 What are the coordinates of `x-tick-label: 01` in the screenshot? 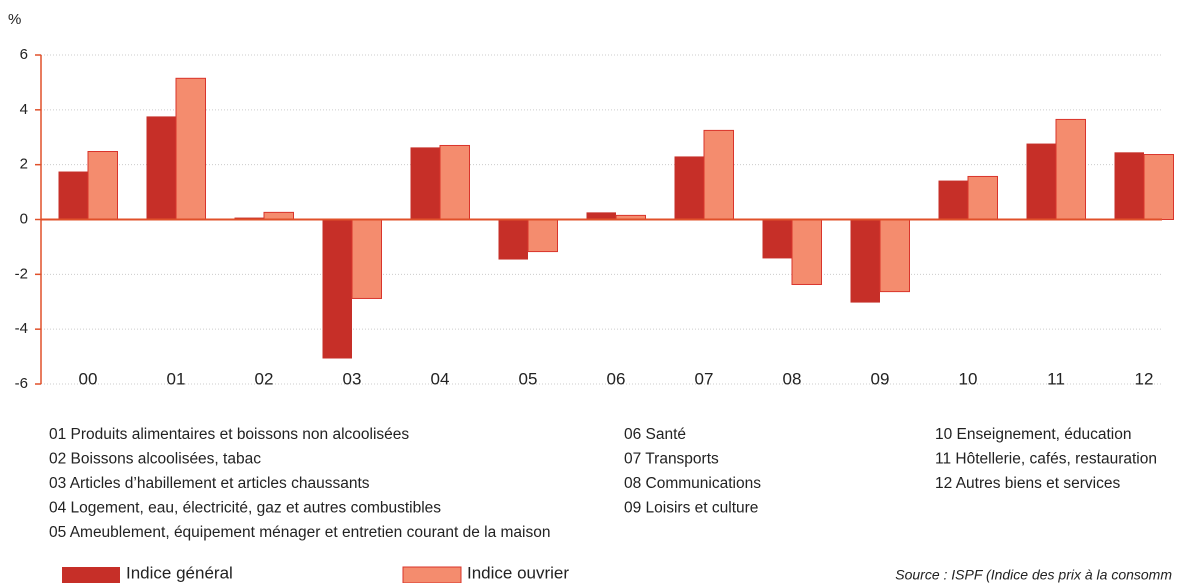 It's located at (176, 378).